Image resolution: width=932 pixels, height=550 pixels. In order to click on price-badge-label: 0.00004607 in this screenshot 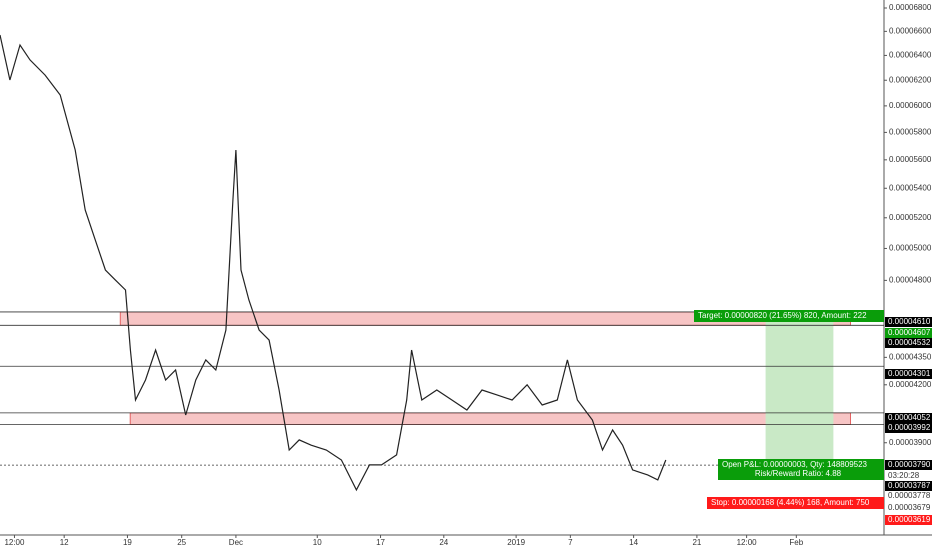, I will do `click(909, 332)`.